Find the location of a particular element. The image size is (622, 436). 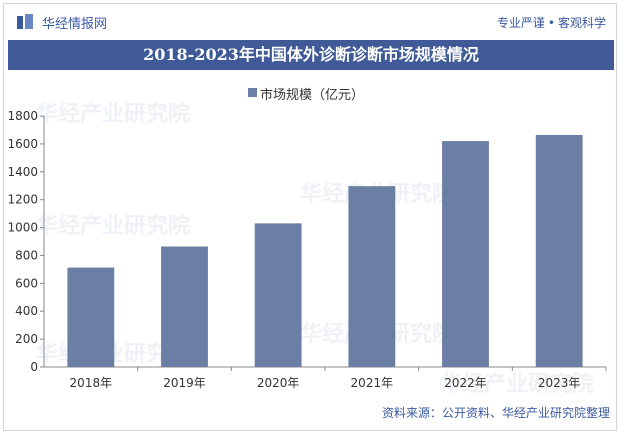

legend-label: 市场规模（亿元） is located at coordinates (312, 95).